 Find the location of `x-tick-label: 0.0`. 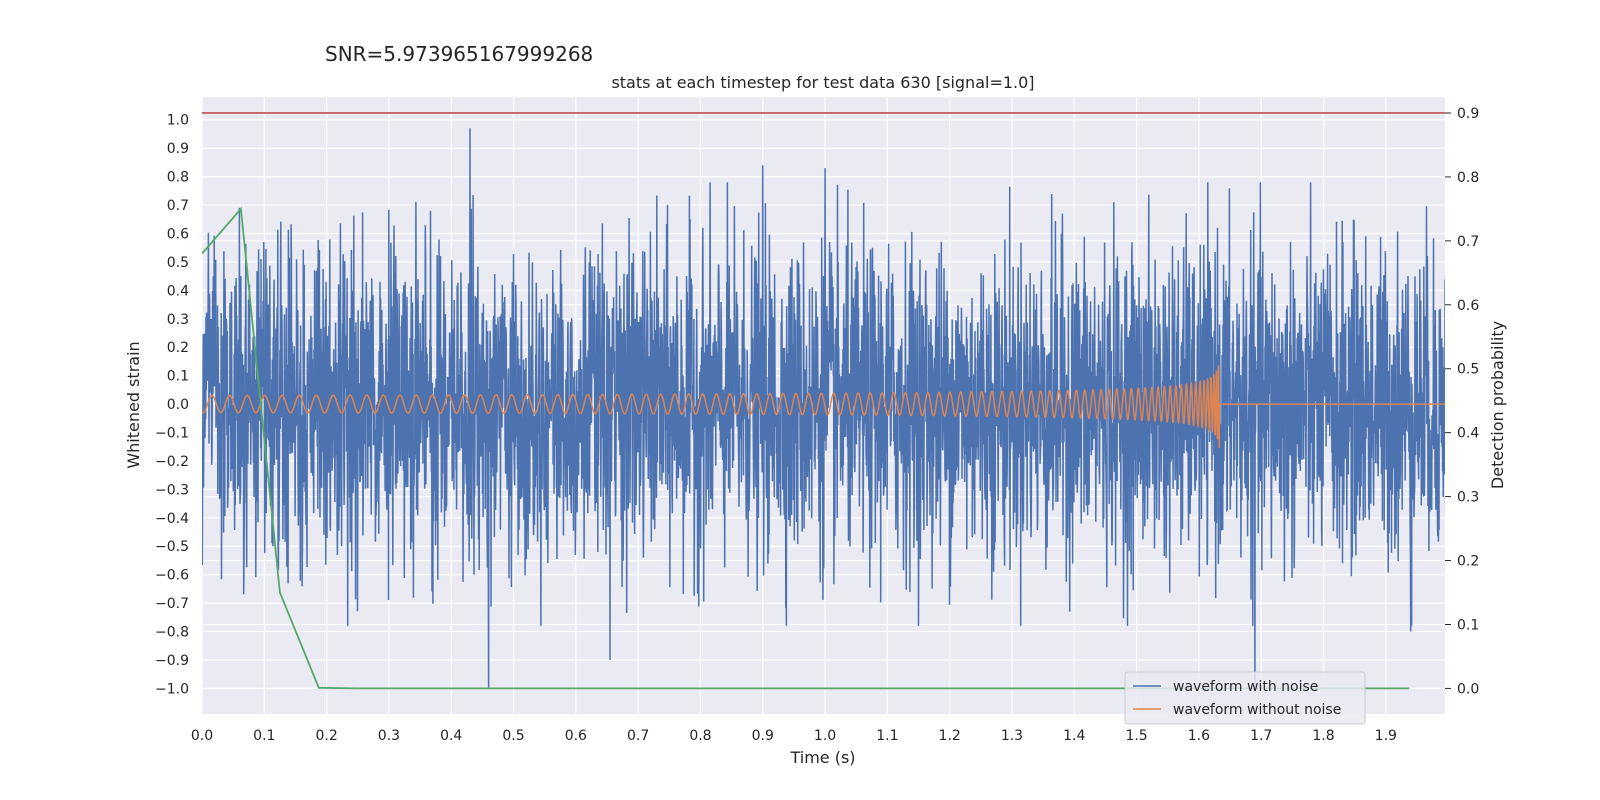

x-tick-label: 0.0 is located at coordinates (202, 736).